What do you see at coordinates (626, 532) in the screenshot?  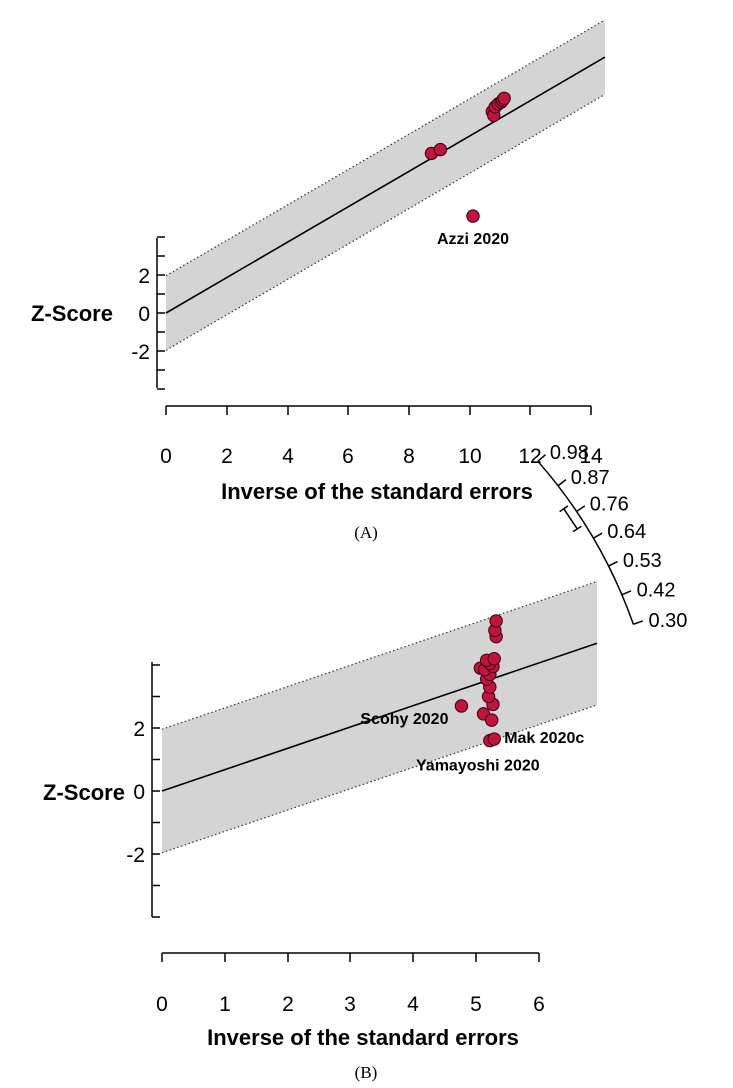 I see `radial-scale-label: 0.64` at bounding box center [626, 532].